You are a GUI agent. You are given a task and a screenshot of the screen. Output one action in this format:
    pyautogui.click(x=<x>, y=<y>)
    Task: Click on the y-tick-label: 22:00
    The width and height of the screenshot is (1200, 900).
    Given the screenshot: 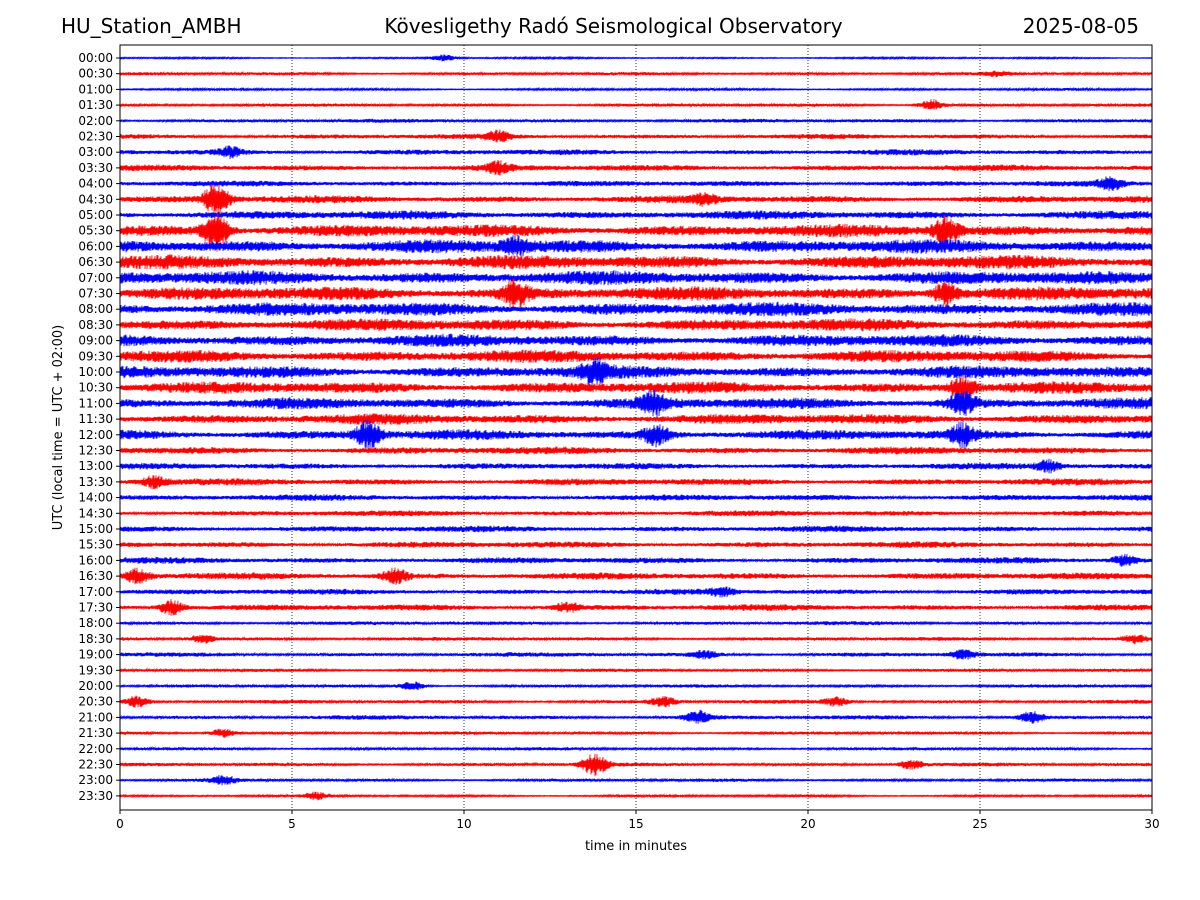 What is the action you would take?
    pyautogui.click(x=95, y=749)
    